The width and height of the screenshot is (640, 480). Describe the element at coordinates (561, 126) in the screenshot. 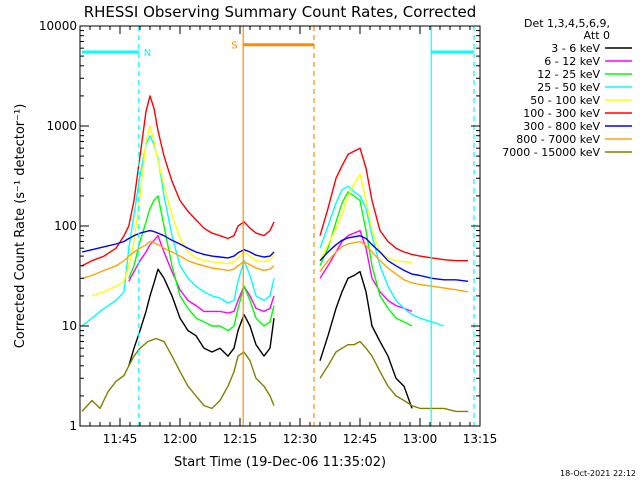

I see `legend-label-7: 300 - 800 keV` at that location.